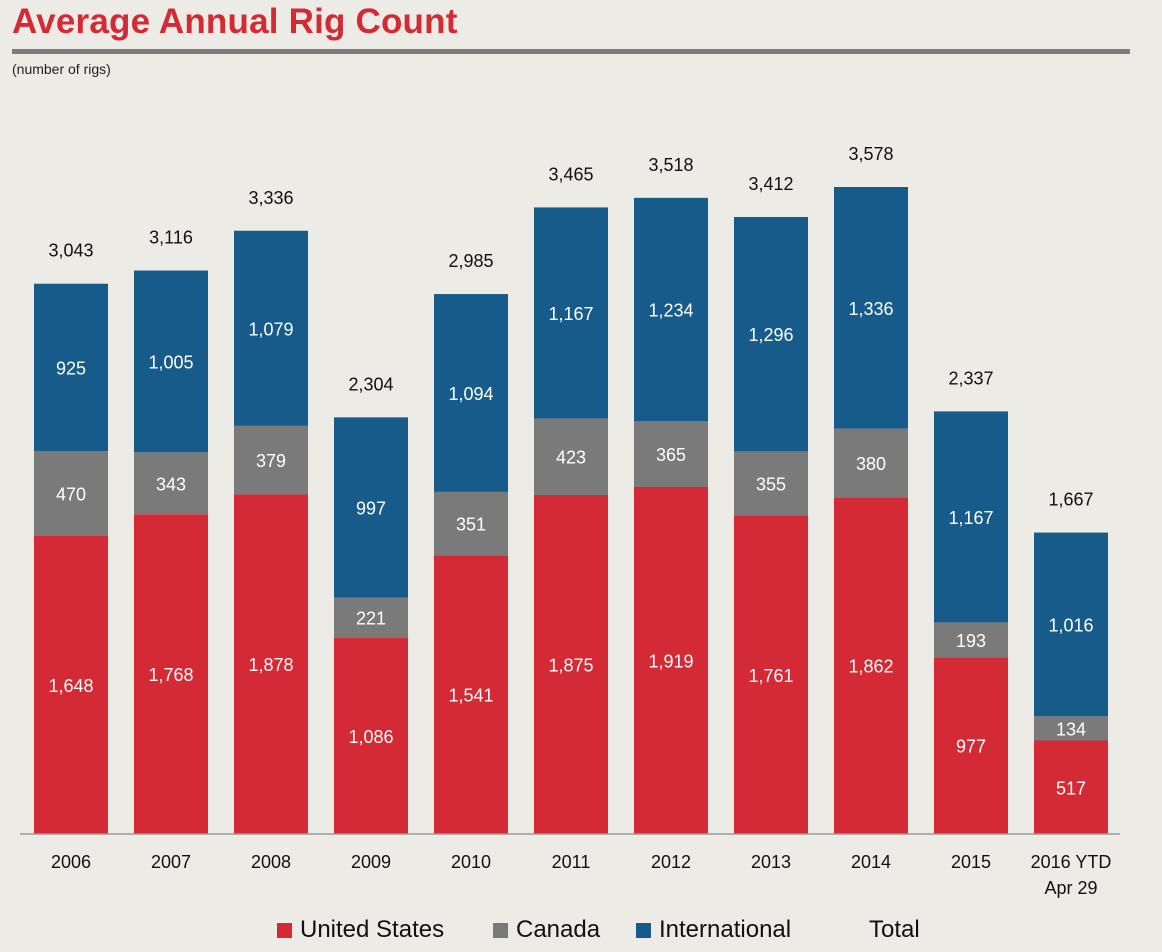 This screenshot has height=952, width=1162. I want to click on bar-united-states-2006, so click(71, 684).